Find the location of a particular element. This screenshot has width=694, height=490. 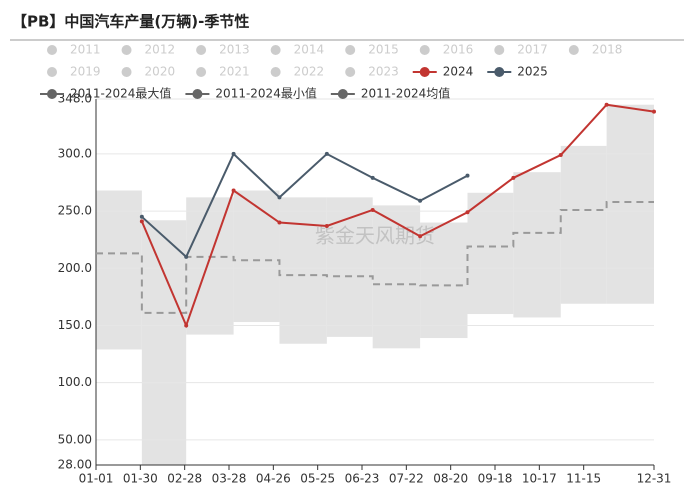

y-tick-label: 250.0 is located at coordinates (75, 211).